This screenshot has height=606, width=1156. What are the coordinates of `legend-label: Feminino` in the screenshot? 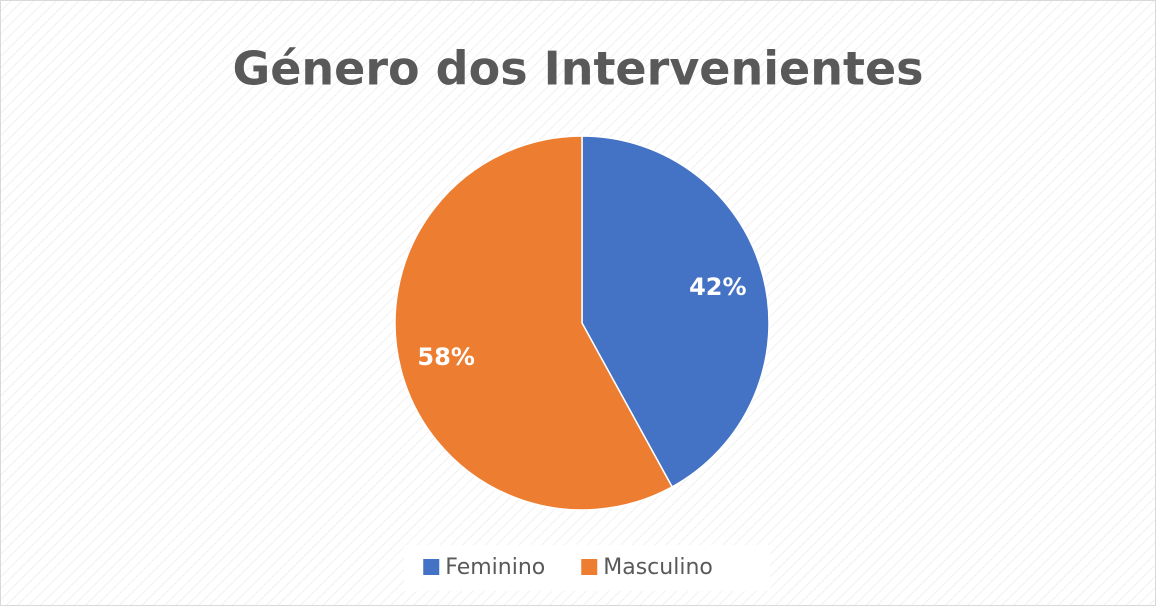 It's located at (495, 567).